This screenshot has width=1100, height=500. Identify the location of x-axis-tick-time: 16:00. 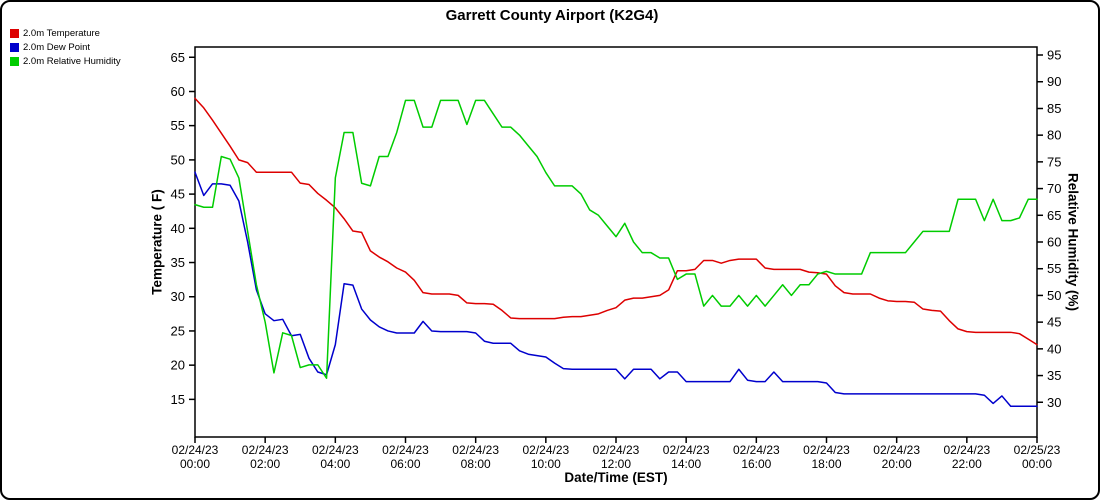
(756, 464).